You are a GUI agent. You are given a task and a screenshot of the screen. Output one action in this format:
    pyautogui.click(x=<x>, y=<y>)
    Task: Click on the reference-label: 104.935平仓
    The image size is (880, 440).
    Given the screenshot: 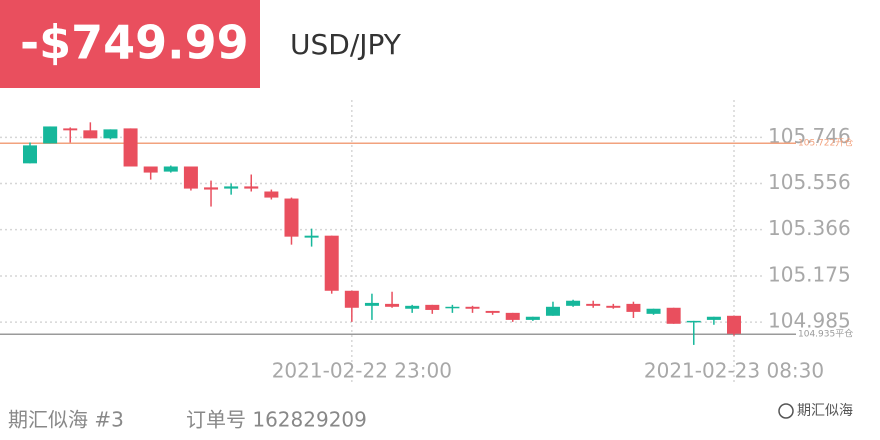 What is the action you would take?
    pyautogui.click(x=825, y=334)
    